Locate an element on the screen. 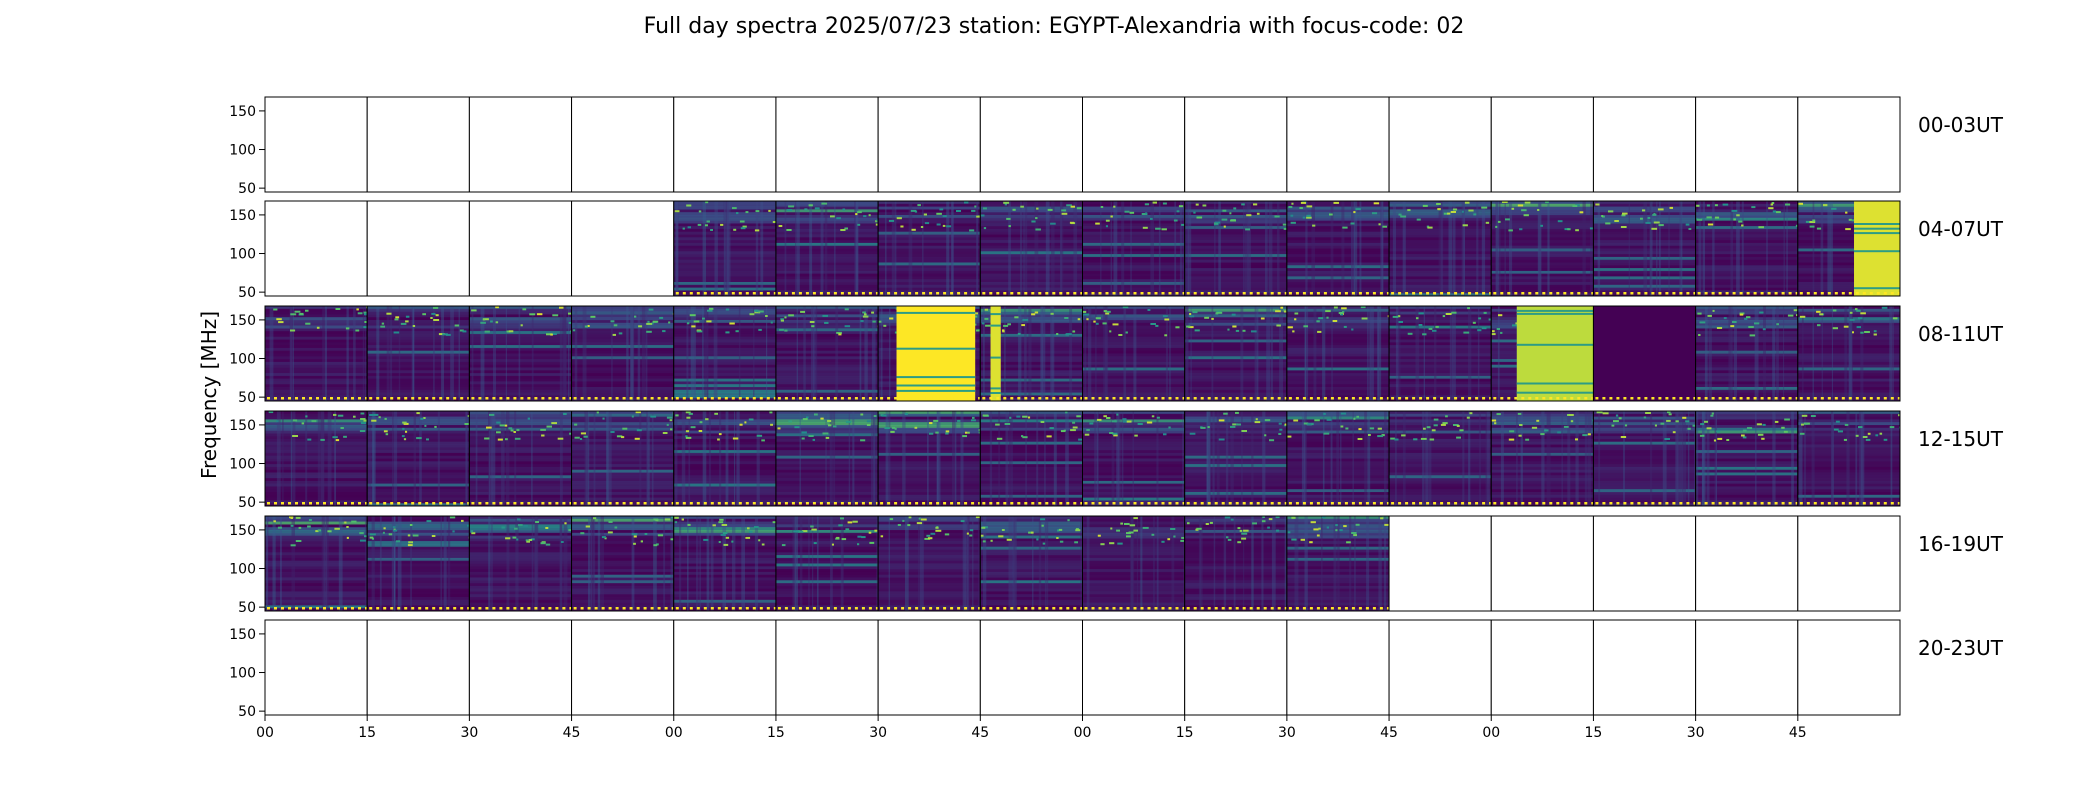 The width and height of the screenshot is (2100, 800). row-16-19UT: 50 100 150 16-19UT is located at coordinates (1116, 565).